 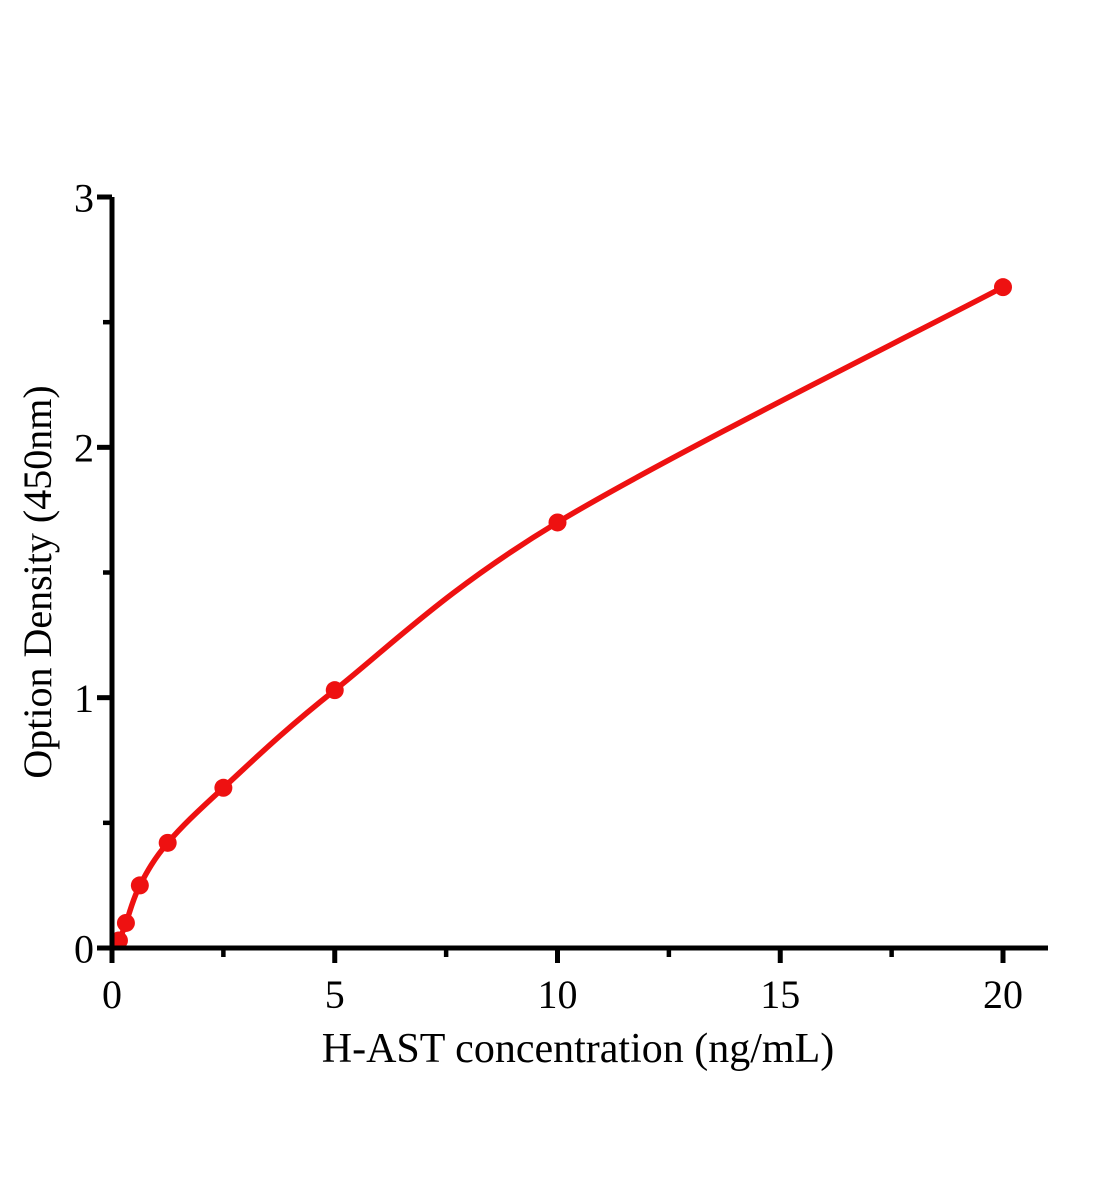 What do you see at coordinates (37, 582) in the screenshot?
I see `y-axis-title: Option Density (450nm)` at bounding box center [37, 582].